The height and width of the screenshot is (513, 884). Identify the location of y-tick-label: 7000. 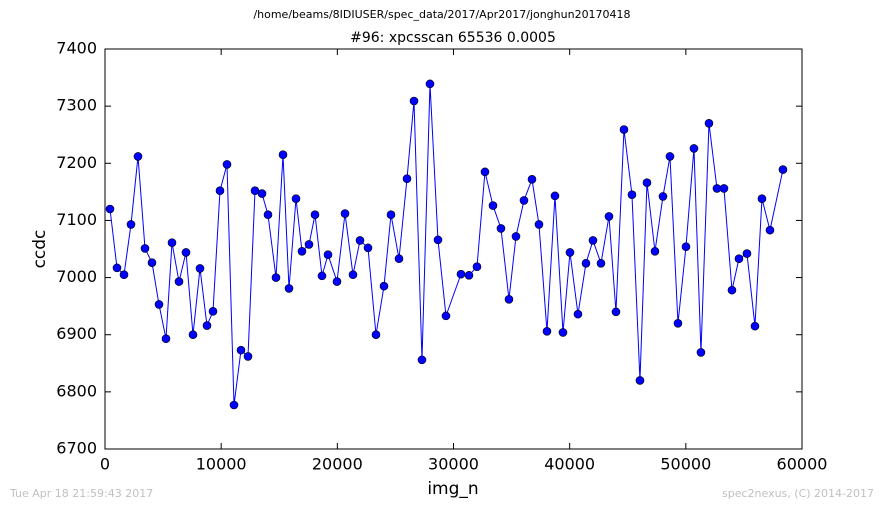
(76, 276).